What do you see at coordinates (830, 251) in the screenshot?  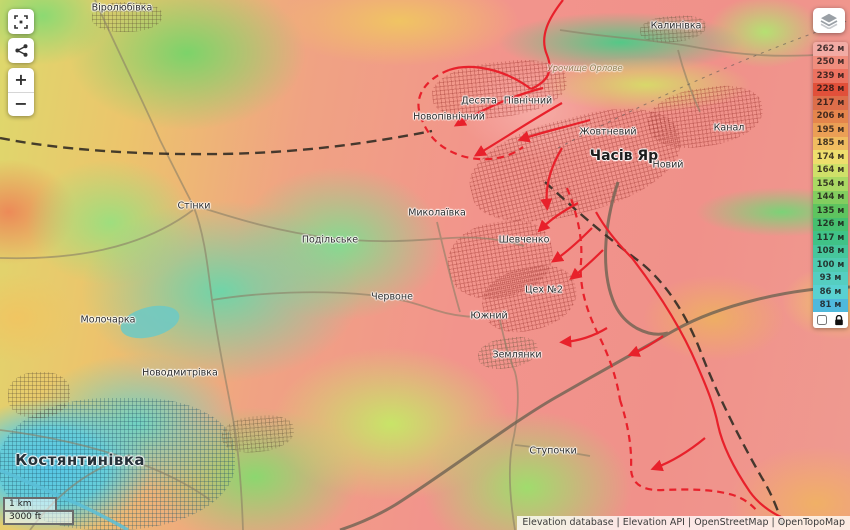 I see `legend-item: 108 м` at bounding box center [830, 251].